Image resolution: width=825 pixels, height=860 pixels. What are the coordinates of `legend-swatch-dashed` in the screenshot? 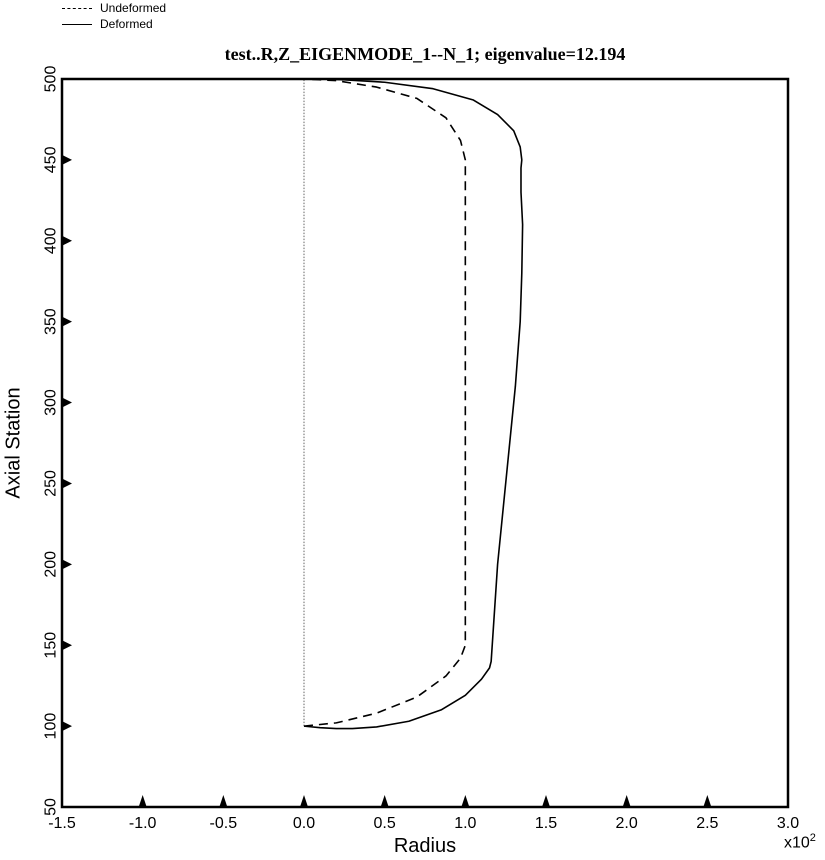 It's located at (77, 8).